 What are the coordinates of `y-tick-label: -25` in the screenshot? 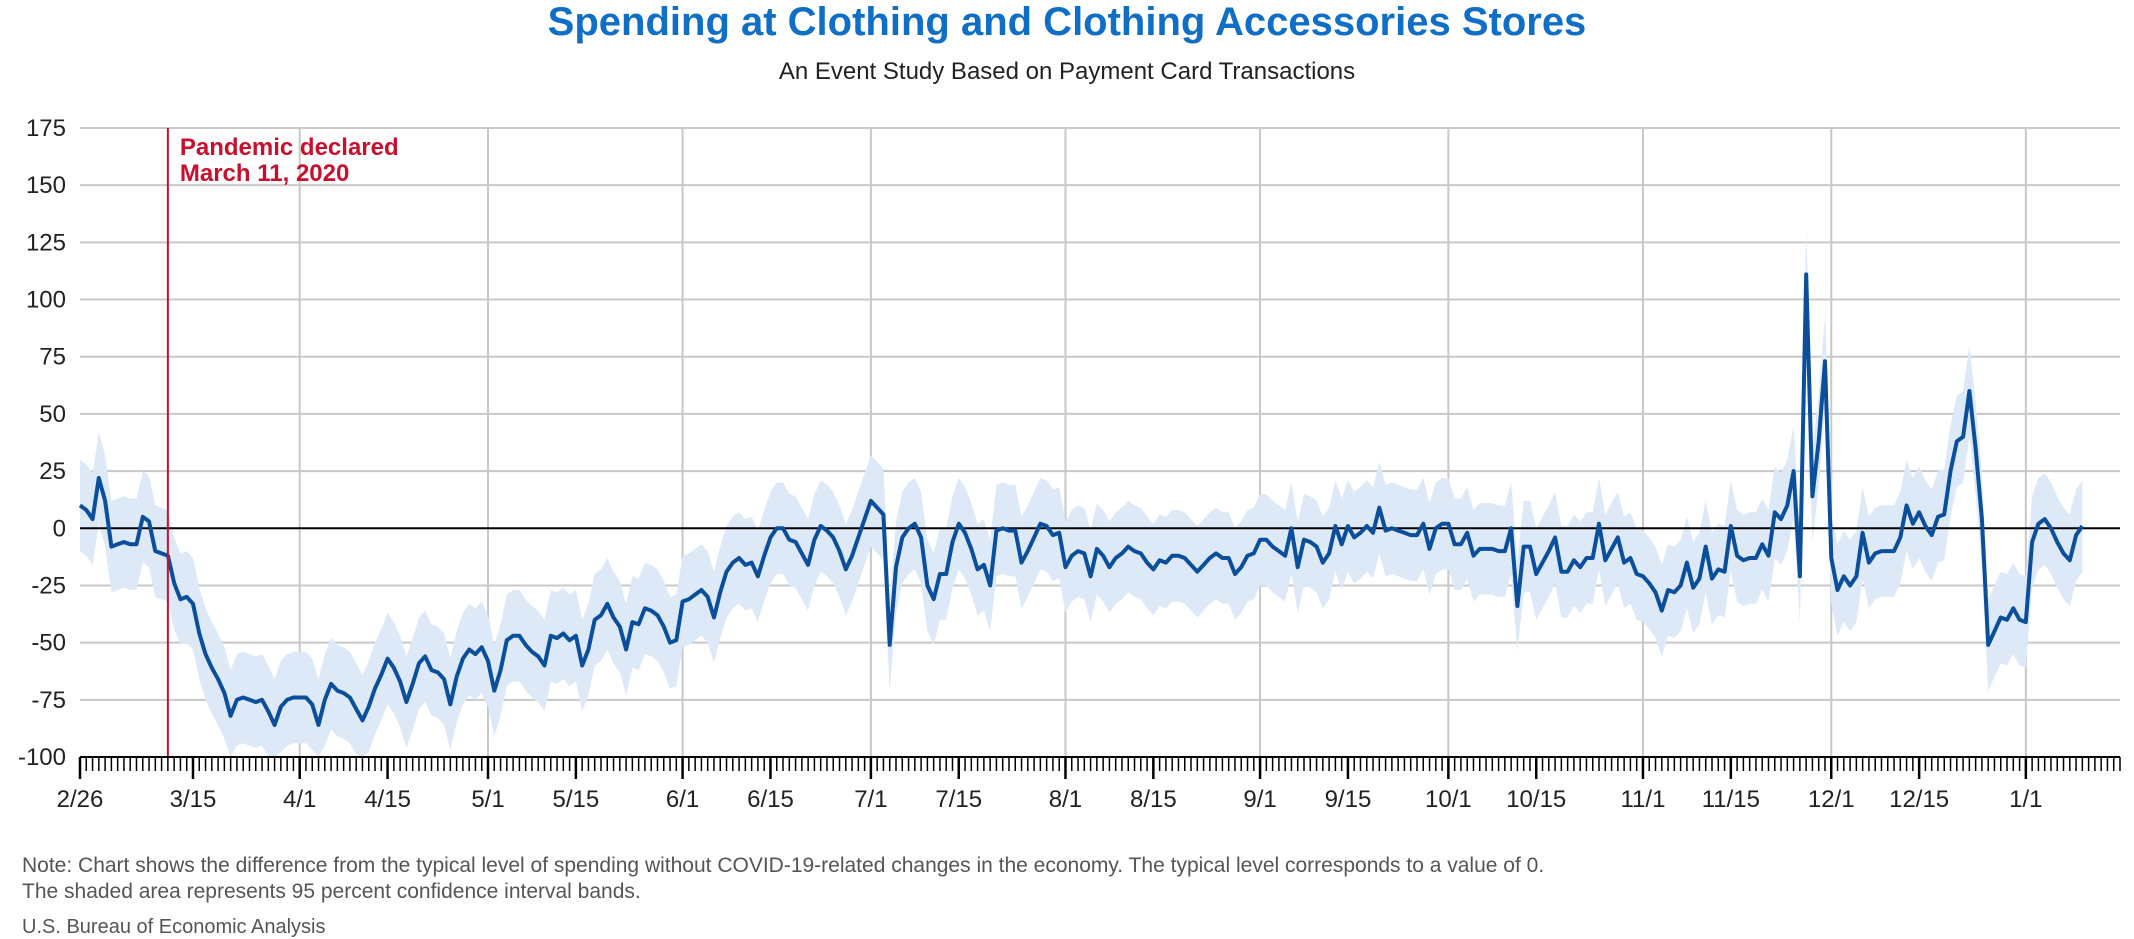 It's located at (48, 585).